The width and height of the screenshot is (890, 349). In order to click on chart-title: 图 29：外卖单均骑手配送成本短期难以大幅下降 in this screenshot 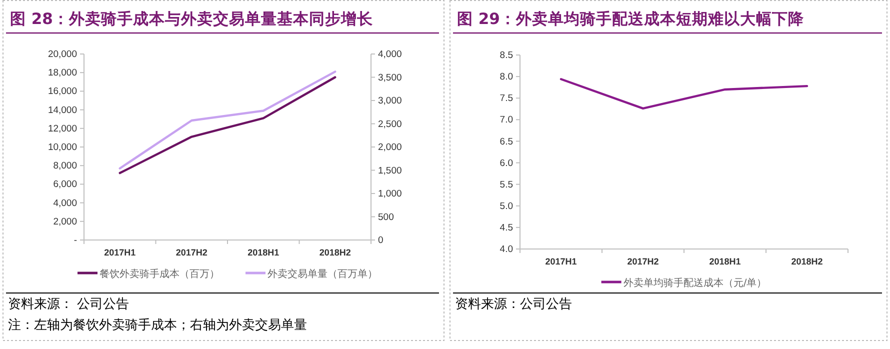, I will do `click(631, 19)`.